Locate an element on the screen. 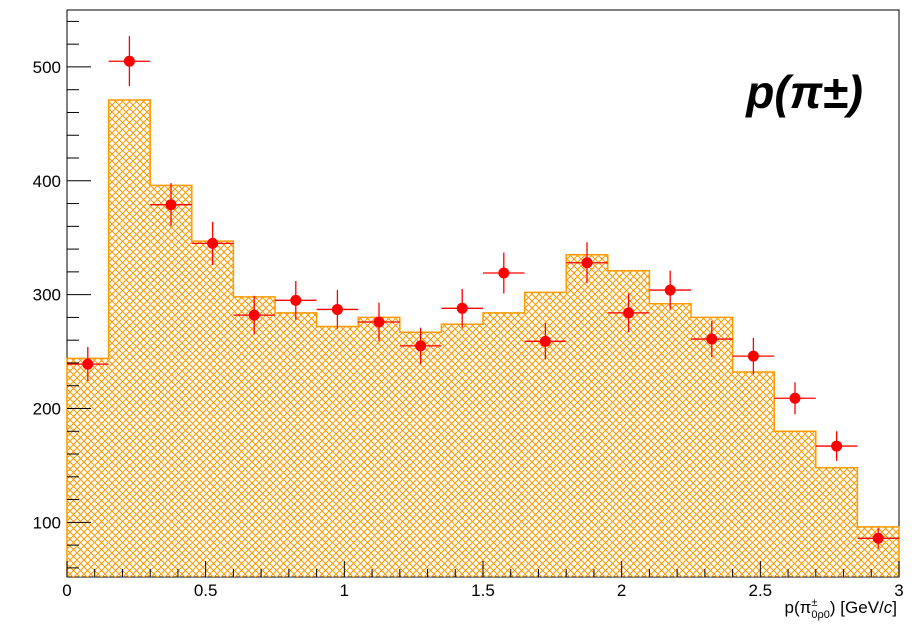  x-tick-label: 2 is located at coordinates (621, 590).